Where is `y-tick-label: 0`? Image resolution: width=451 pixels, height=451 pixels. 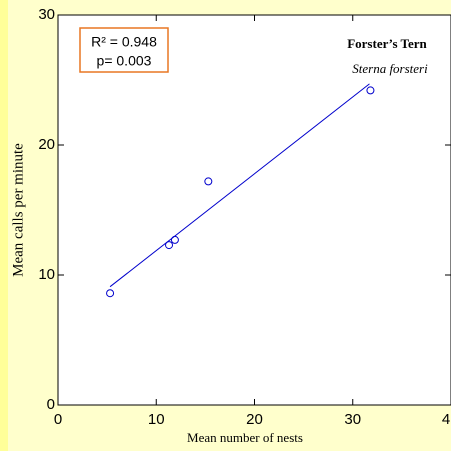
y-tick-label: 0 is located at coordinates (51, 404).